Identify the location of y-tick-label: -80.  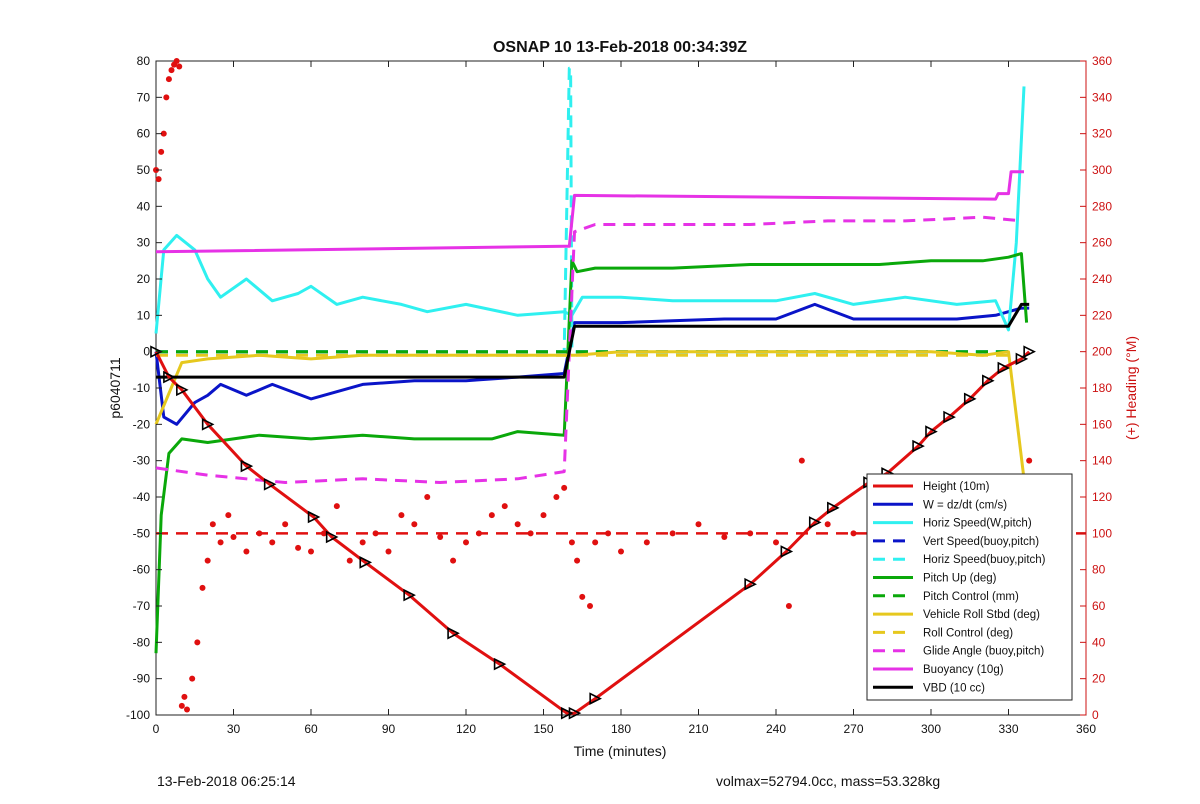
(142, 642).